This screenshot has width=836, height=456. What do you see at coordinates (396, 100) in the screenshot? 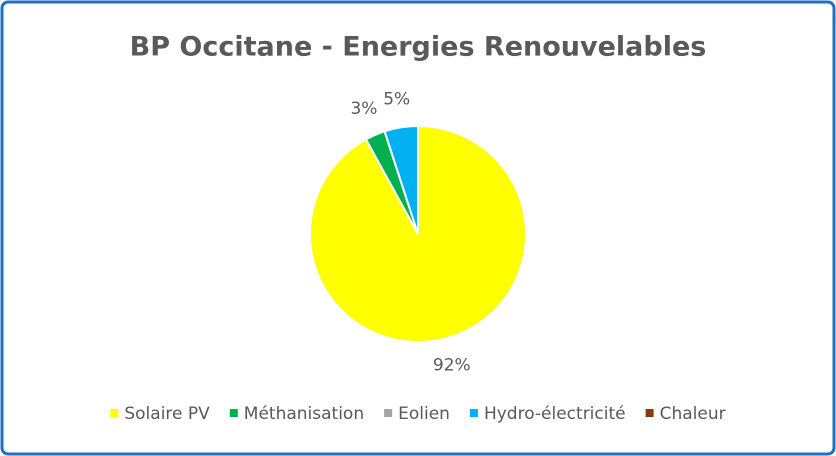
I see `data-label: 5%` at bounding box center [396, 100].